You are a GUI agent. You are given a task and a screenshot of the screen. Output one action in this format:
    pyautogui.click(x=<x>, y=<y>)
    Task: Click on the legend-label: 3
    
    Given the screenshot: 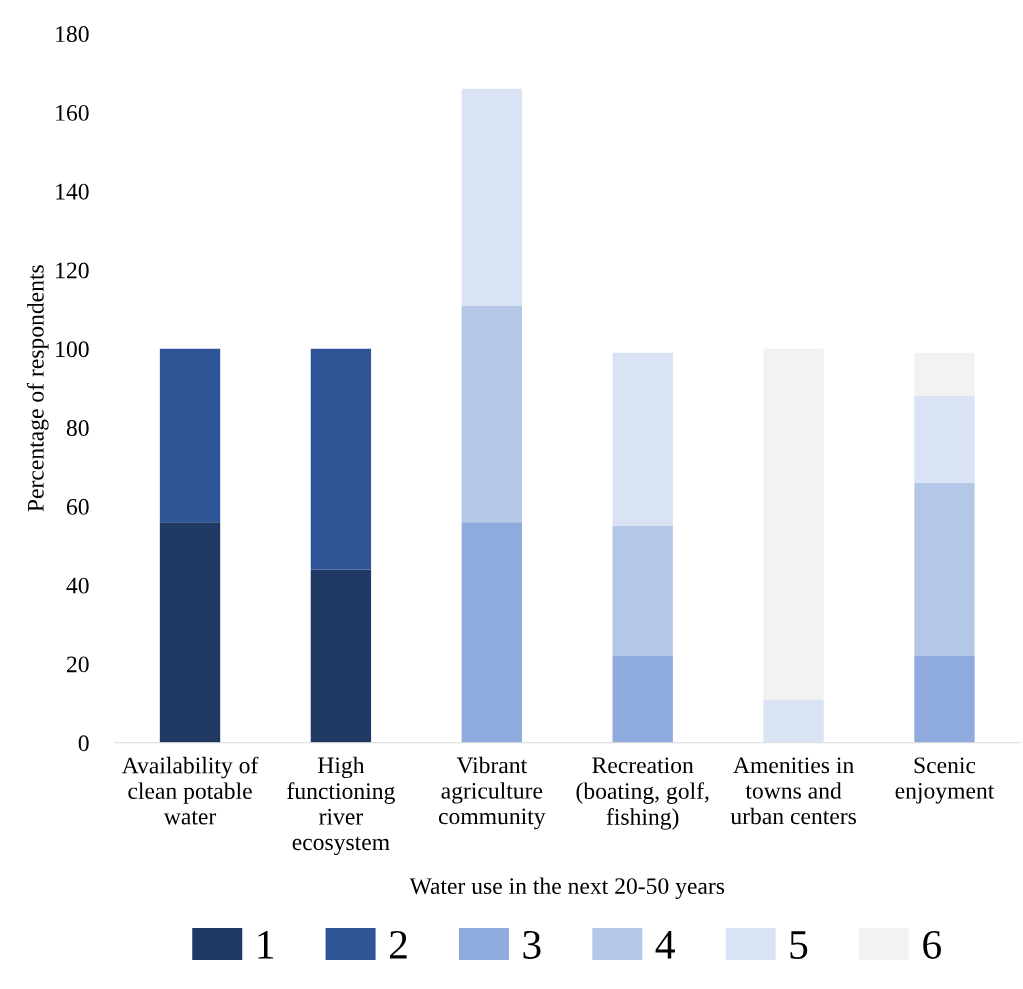 What is the action you would take?
    pyautogui.click(x=532, y=944)
    